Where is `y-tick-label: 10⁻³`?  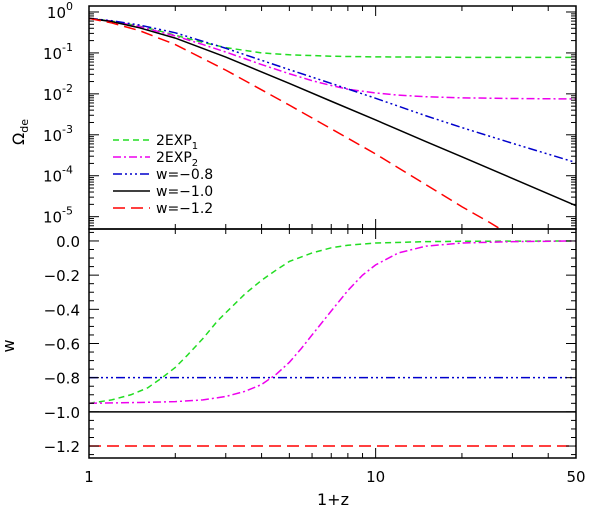
y-tick-label: 10⁻³ is located at coordinates (58, 134).